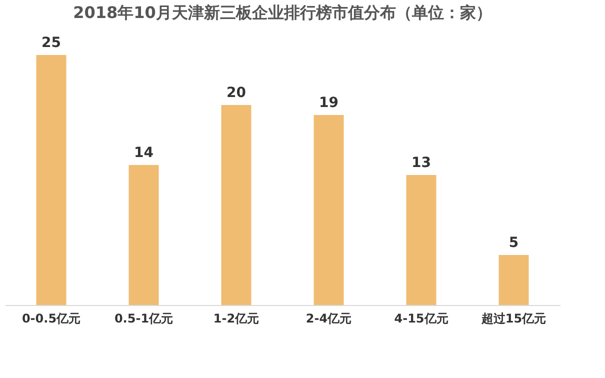 The image size is (605, 378). Describe the element at coordinates (144, 319) in the screenshot. I see `x-tick-label: 0.5-1亿元` at that location.